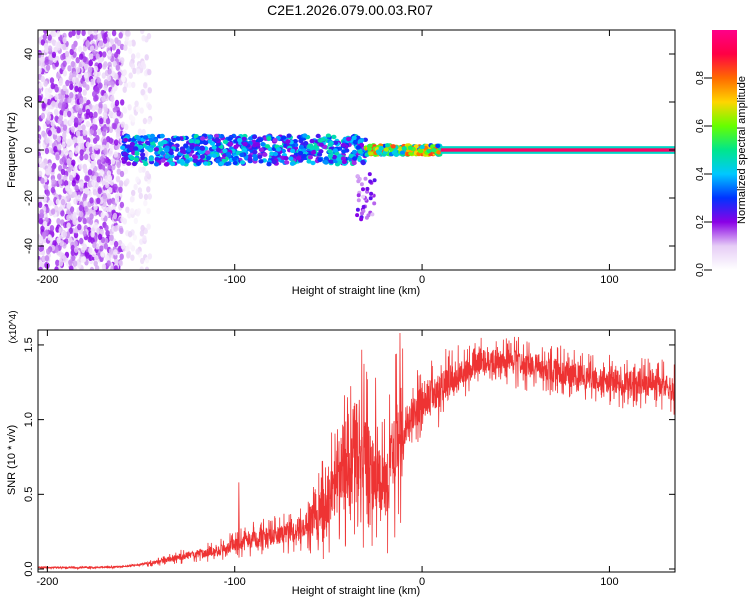 The height and width of the screenshot is (600, 750). Describe the element at coordinates (29, 419) in the screenshot. I see `snr-ytick-label: 1.0` at that location.